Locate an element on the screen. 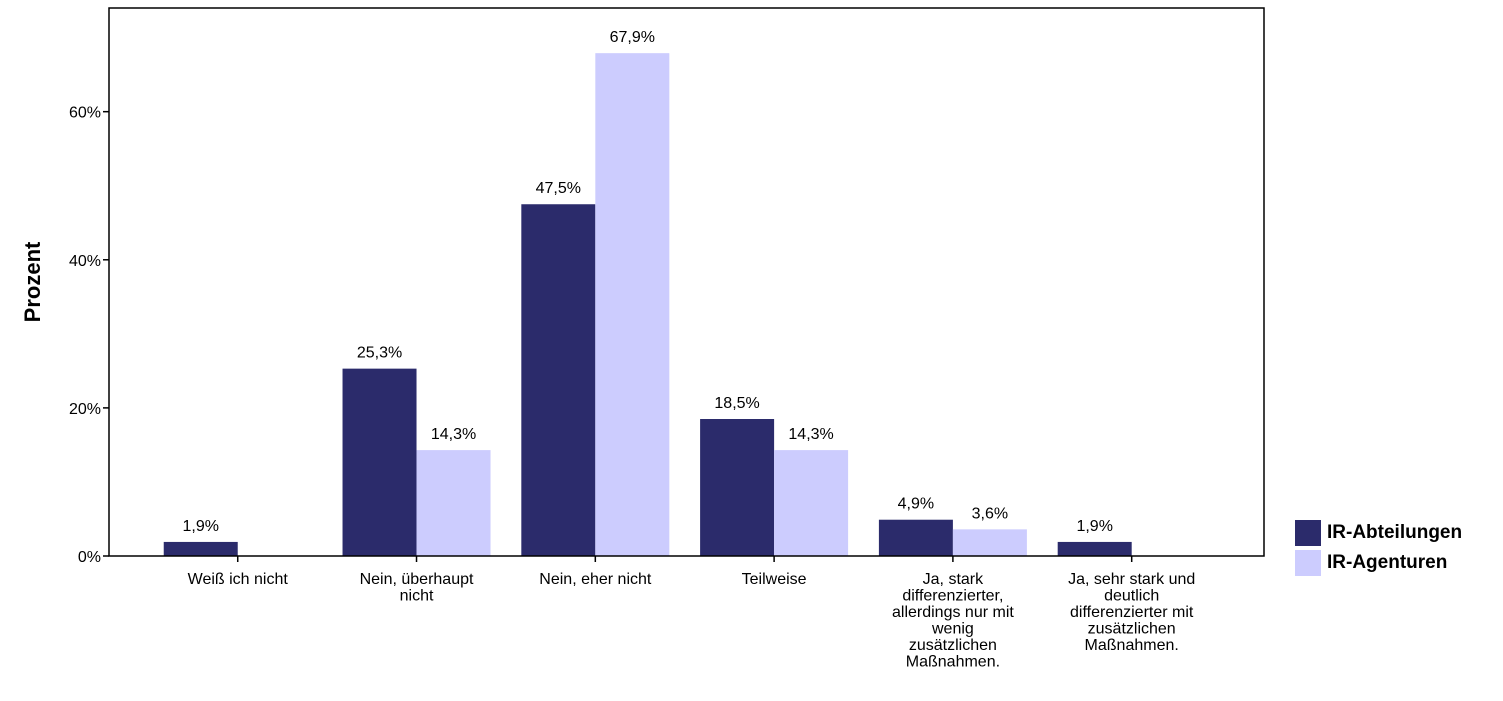 The width and height of the screenshot is (1503, 701). x-category-label: Nein, überhaupt nicht is located at coordinates (417, 588).